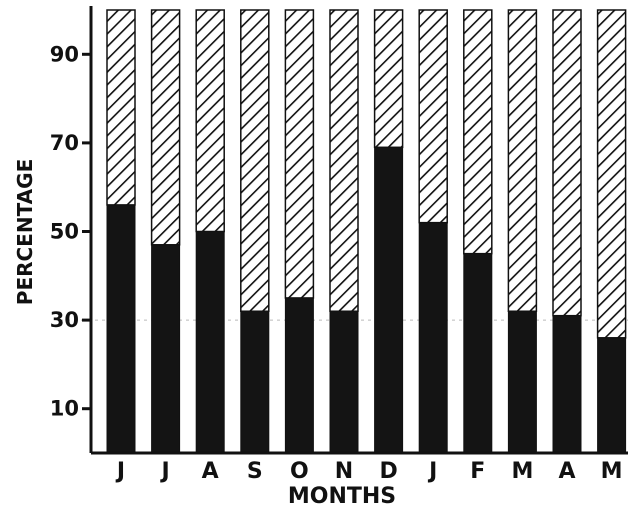 The image size is (628, 510). Describe the element at coordinates (64, 54) in the screenshot. I see `y-tick-label: 90` at that location.